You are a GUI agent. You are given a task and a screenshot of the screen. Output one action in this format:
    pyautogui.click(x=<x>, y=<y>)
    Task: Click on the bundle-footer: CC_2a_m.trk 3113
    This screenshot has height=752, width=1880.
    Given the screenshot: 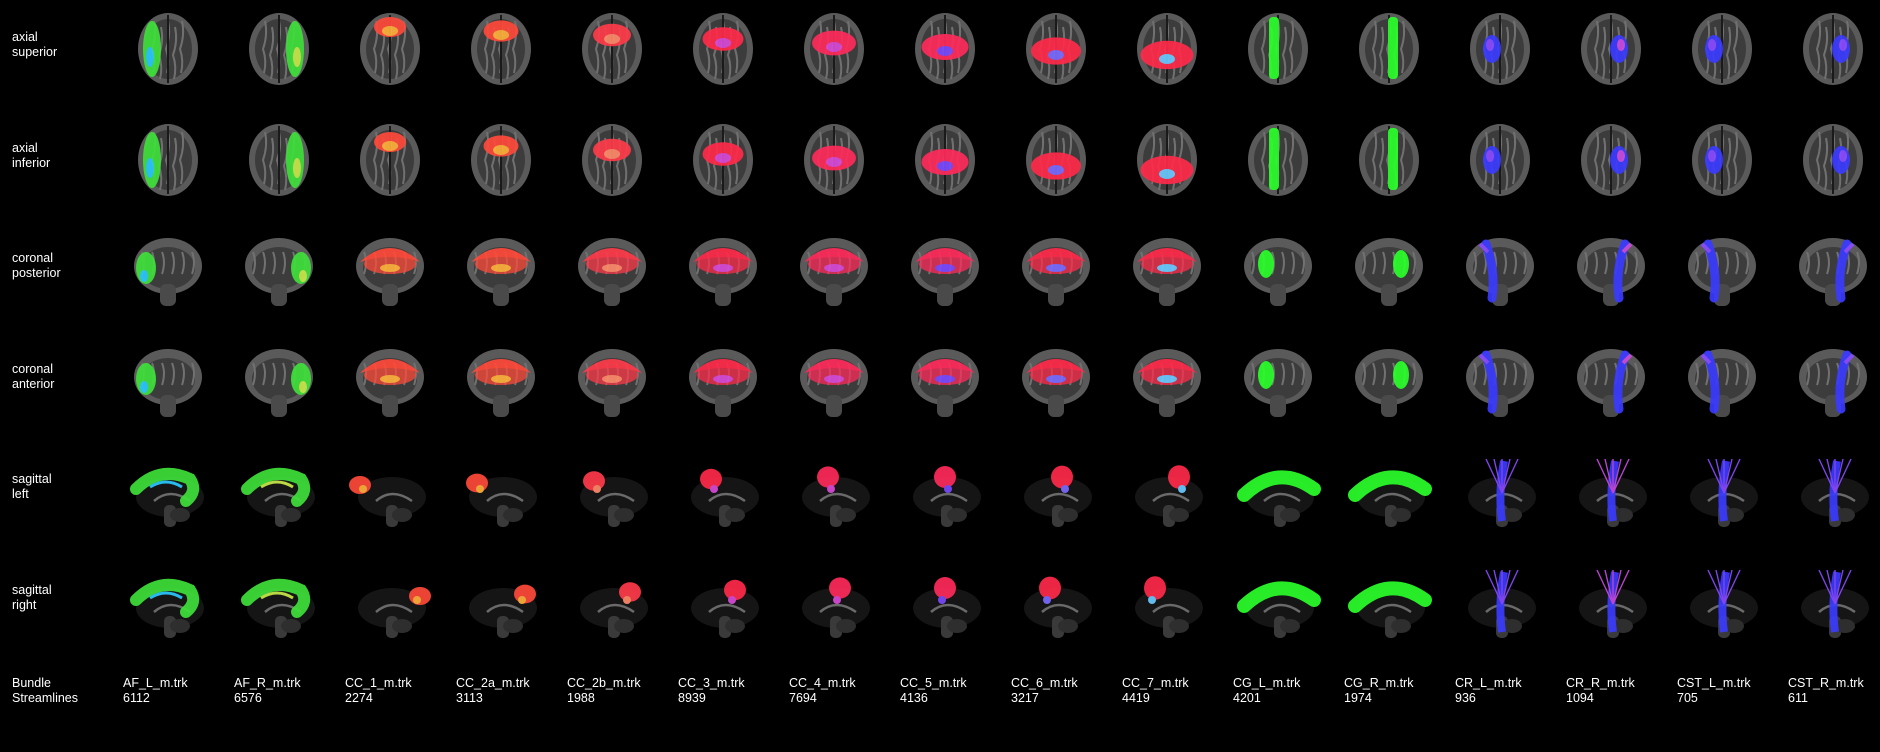 What is the action you would take?
    pyautogui.click(x=493, y=691)
    